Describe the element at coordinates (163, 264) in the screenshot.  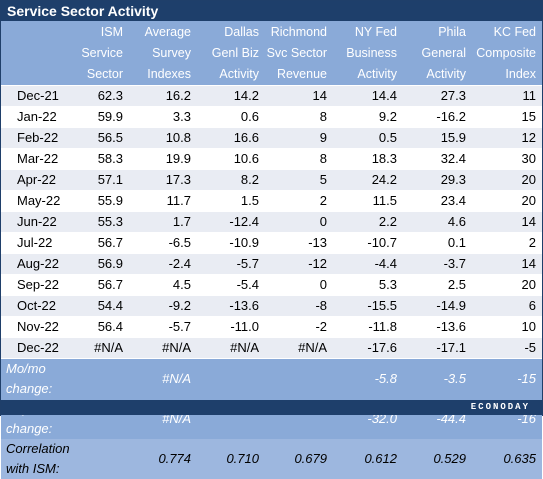
I see `table-cell: -2.4` at that location.